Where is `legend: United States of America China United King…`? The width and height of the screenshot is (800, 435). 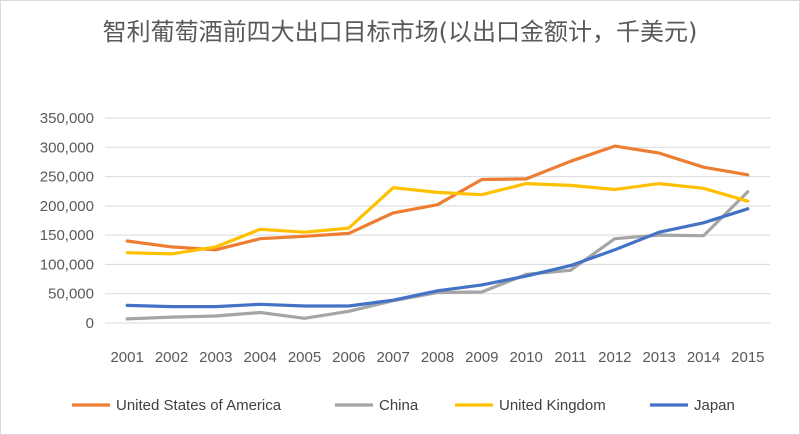 legend: United States of America China United King… is located at coordinates (403, 405).